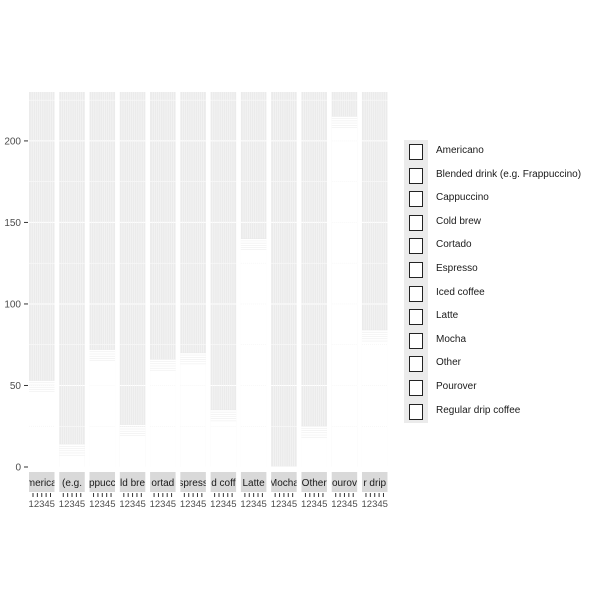 The height and width of the screenshot is (600, 600). What do you see at coordinates (375, 301) in the screenshot?
I see `facet-panel: r drip 12345` at bounding box center [375, 301].